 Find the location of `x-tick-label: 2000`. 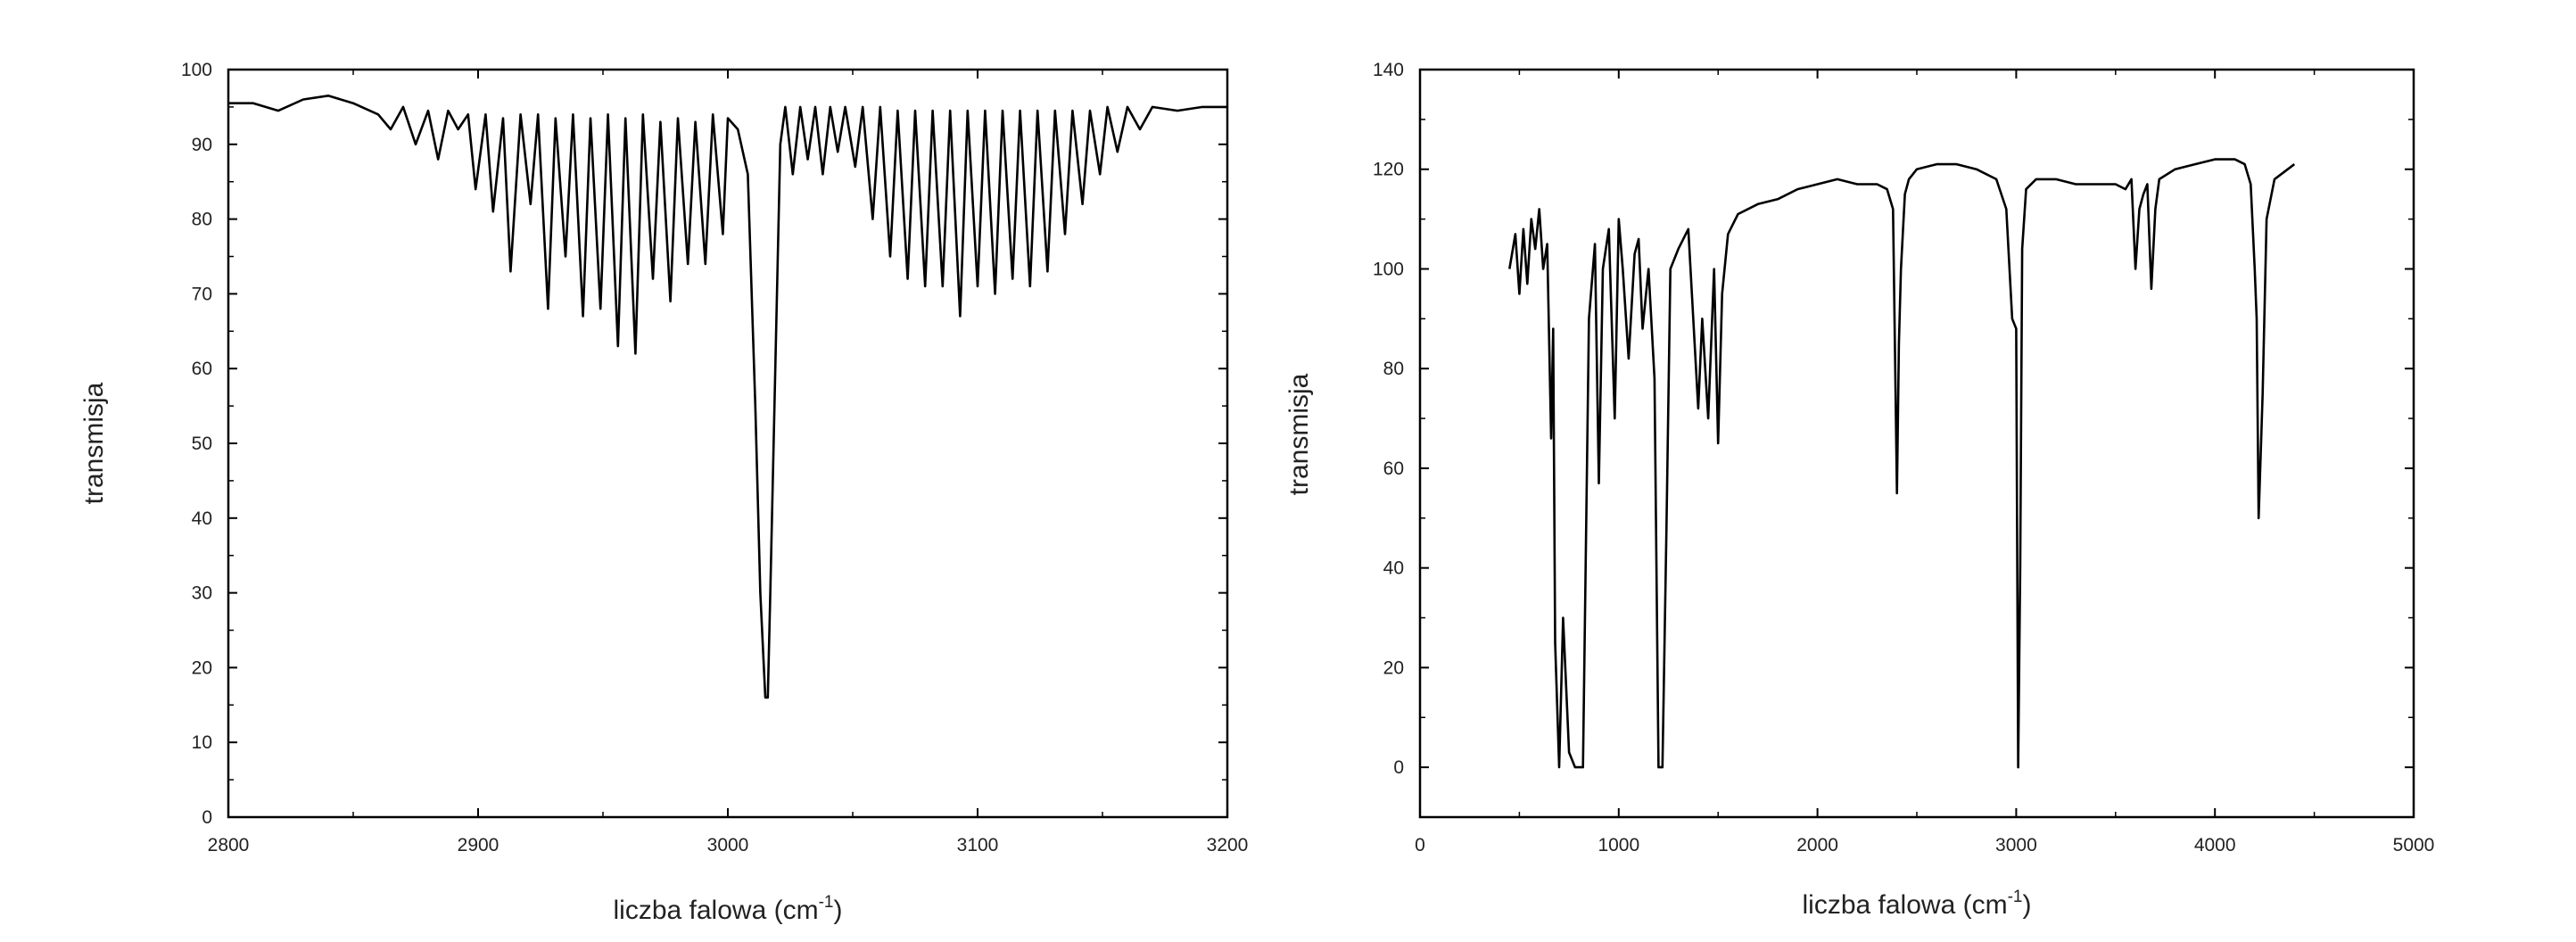

x-tick-label: 2000 is located at coordinates (1817, 845).